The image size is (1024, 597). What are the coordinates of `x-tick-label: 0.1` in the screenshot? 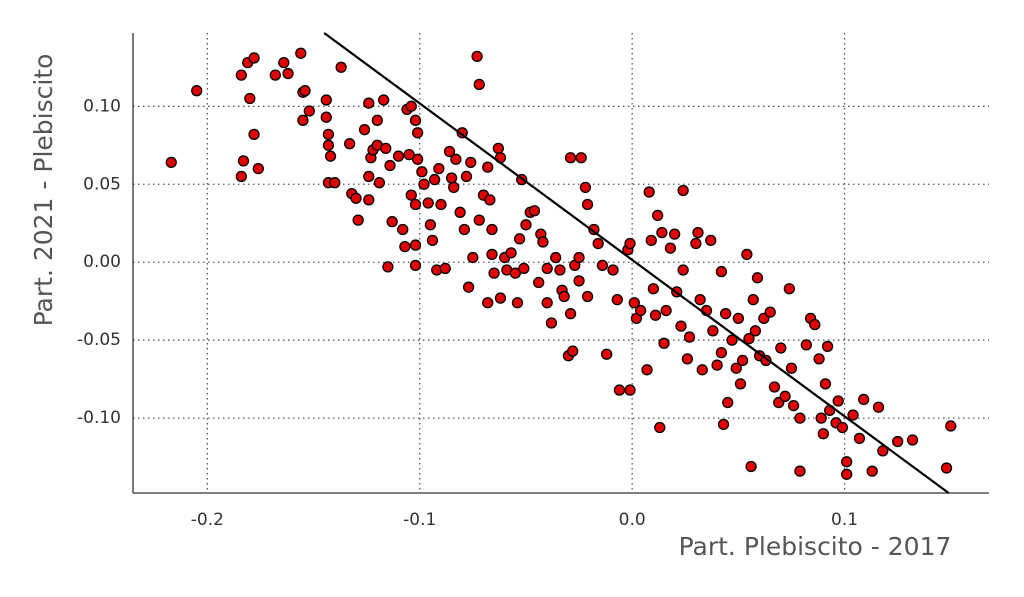 It's located at (844, 520).